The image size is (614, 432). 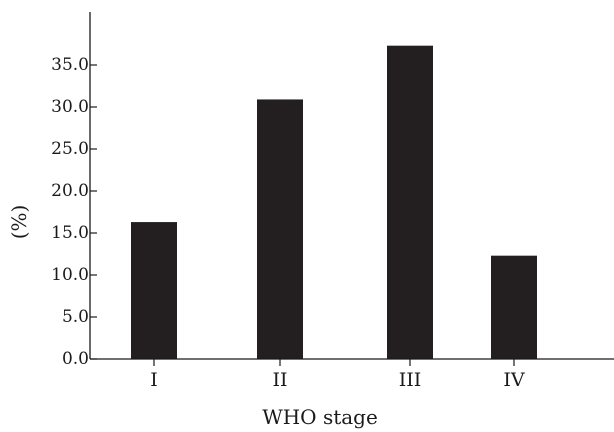 I want to click on y-tick-label: 30.0, so click(x=70, y=107).